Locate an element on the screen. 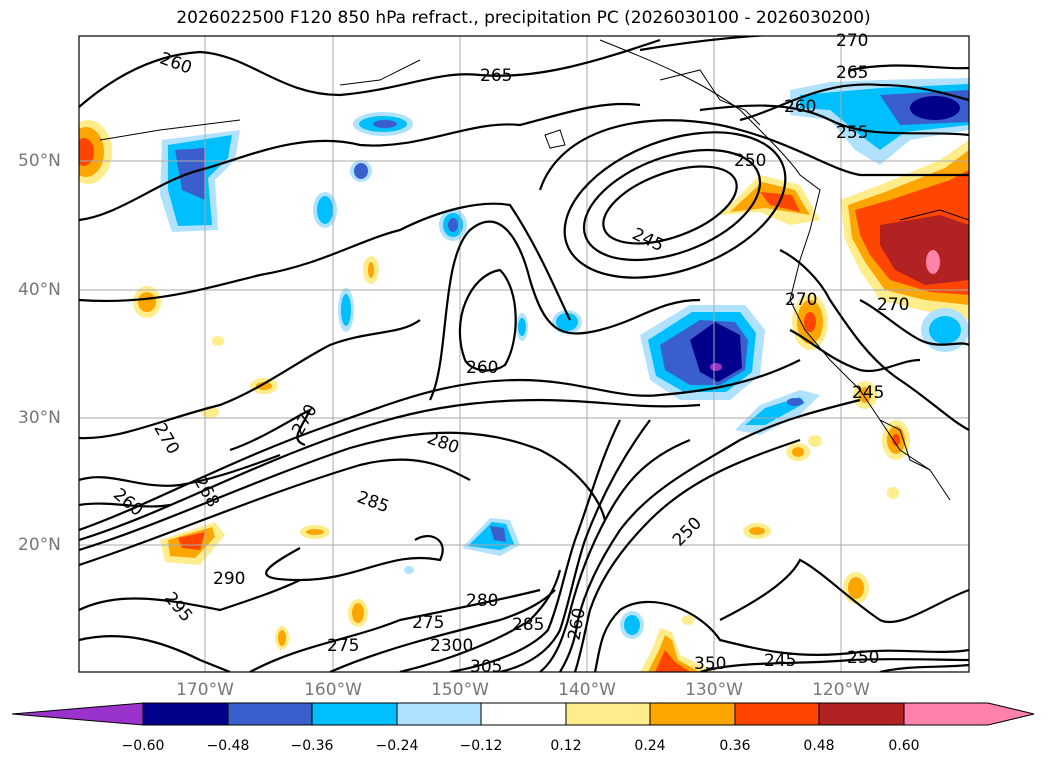 This screenshot has width=1047, height=765. lon-label: 160°W is located at coordinates (333, 690).